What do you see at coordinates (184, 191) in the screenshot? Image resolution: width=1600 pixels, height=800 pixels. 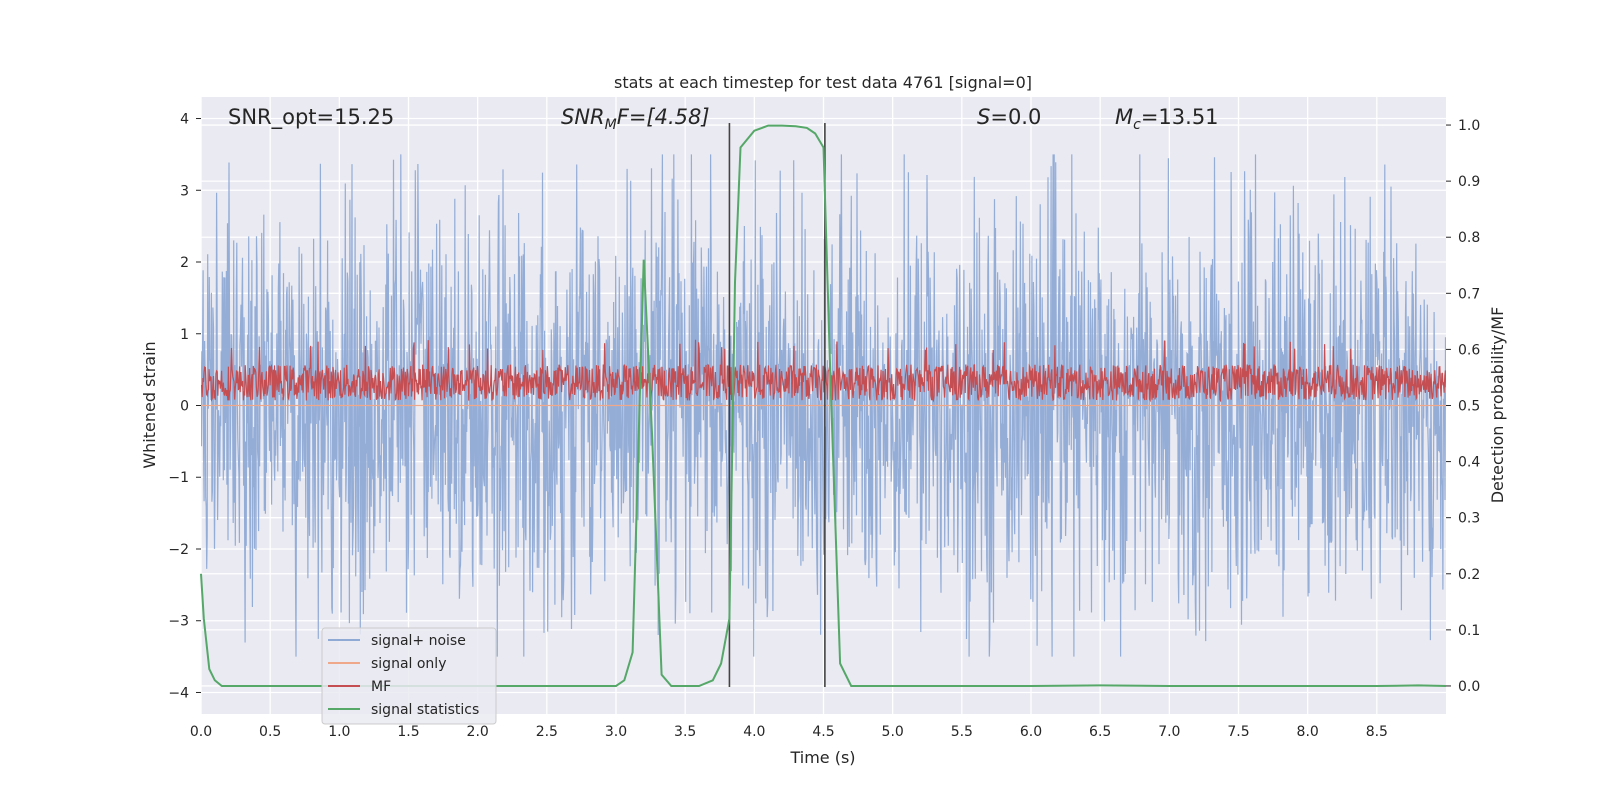 I see `y-tick-label: 3` at bounding box center [184, 191].